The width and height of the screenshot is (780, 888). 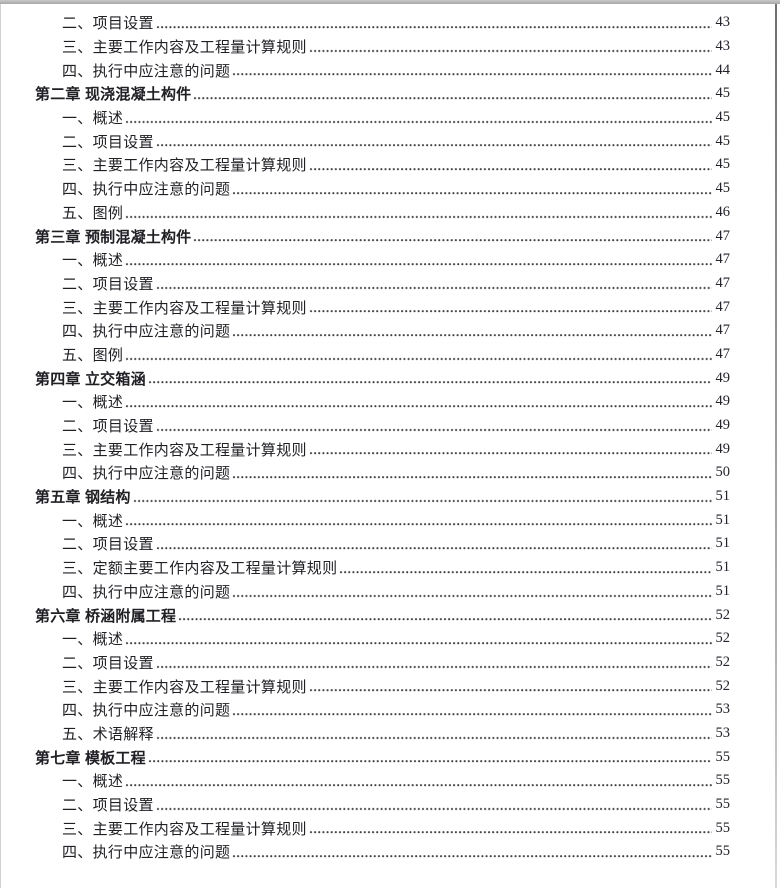 I want to click on toc-item-row: 四、执行中应注意的问题 53, so click(x=383, y=709).